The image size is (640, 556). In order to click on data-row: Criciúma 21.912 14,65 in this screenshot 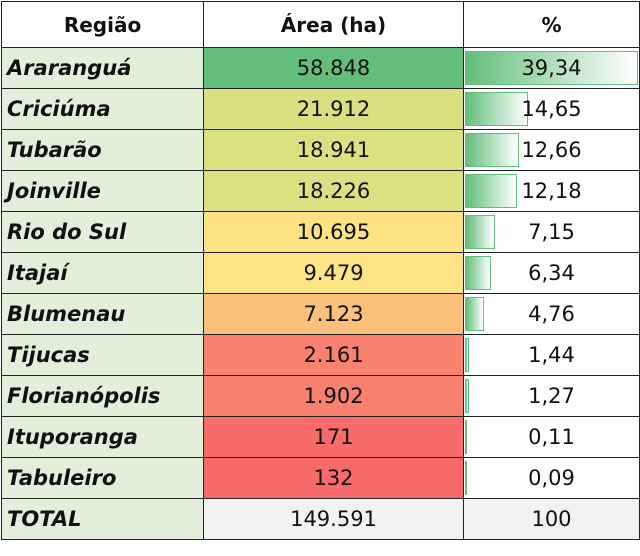, I will do `click(320, 109)`.